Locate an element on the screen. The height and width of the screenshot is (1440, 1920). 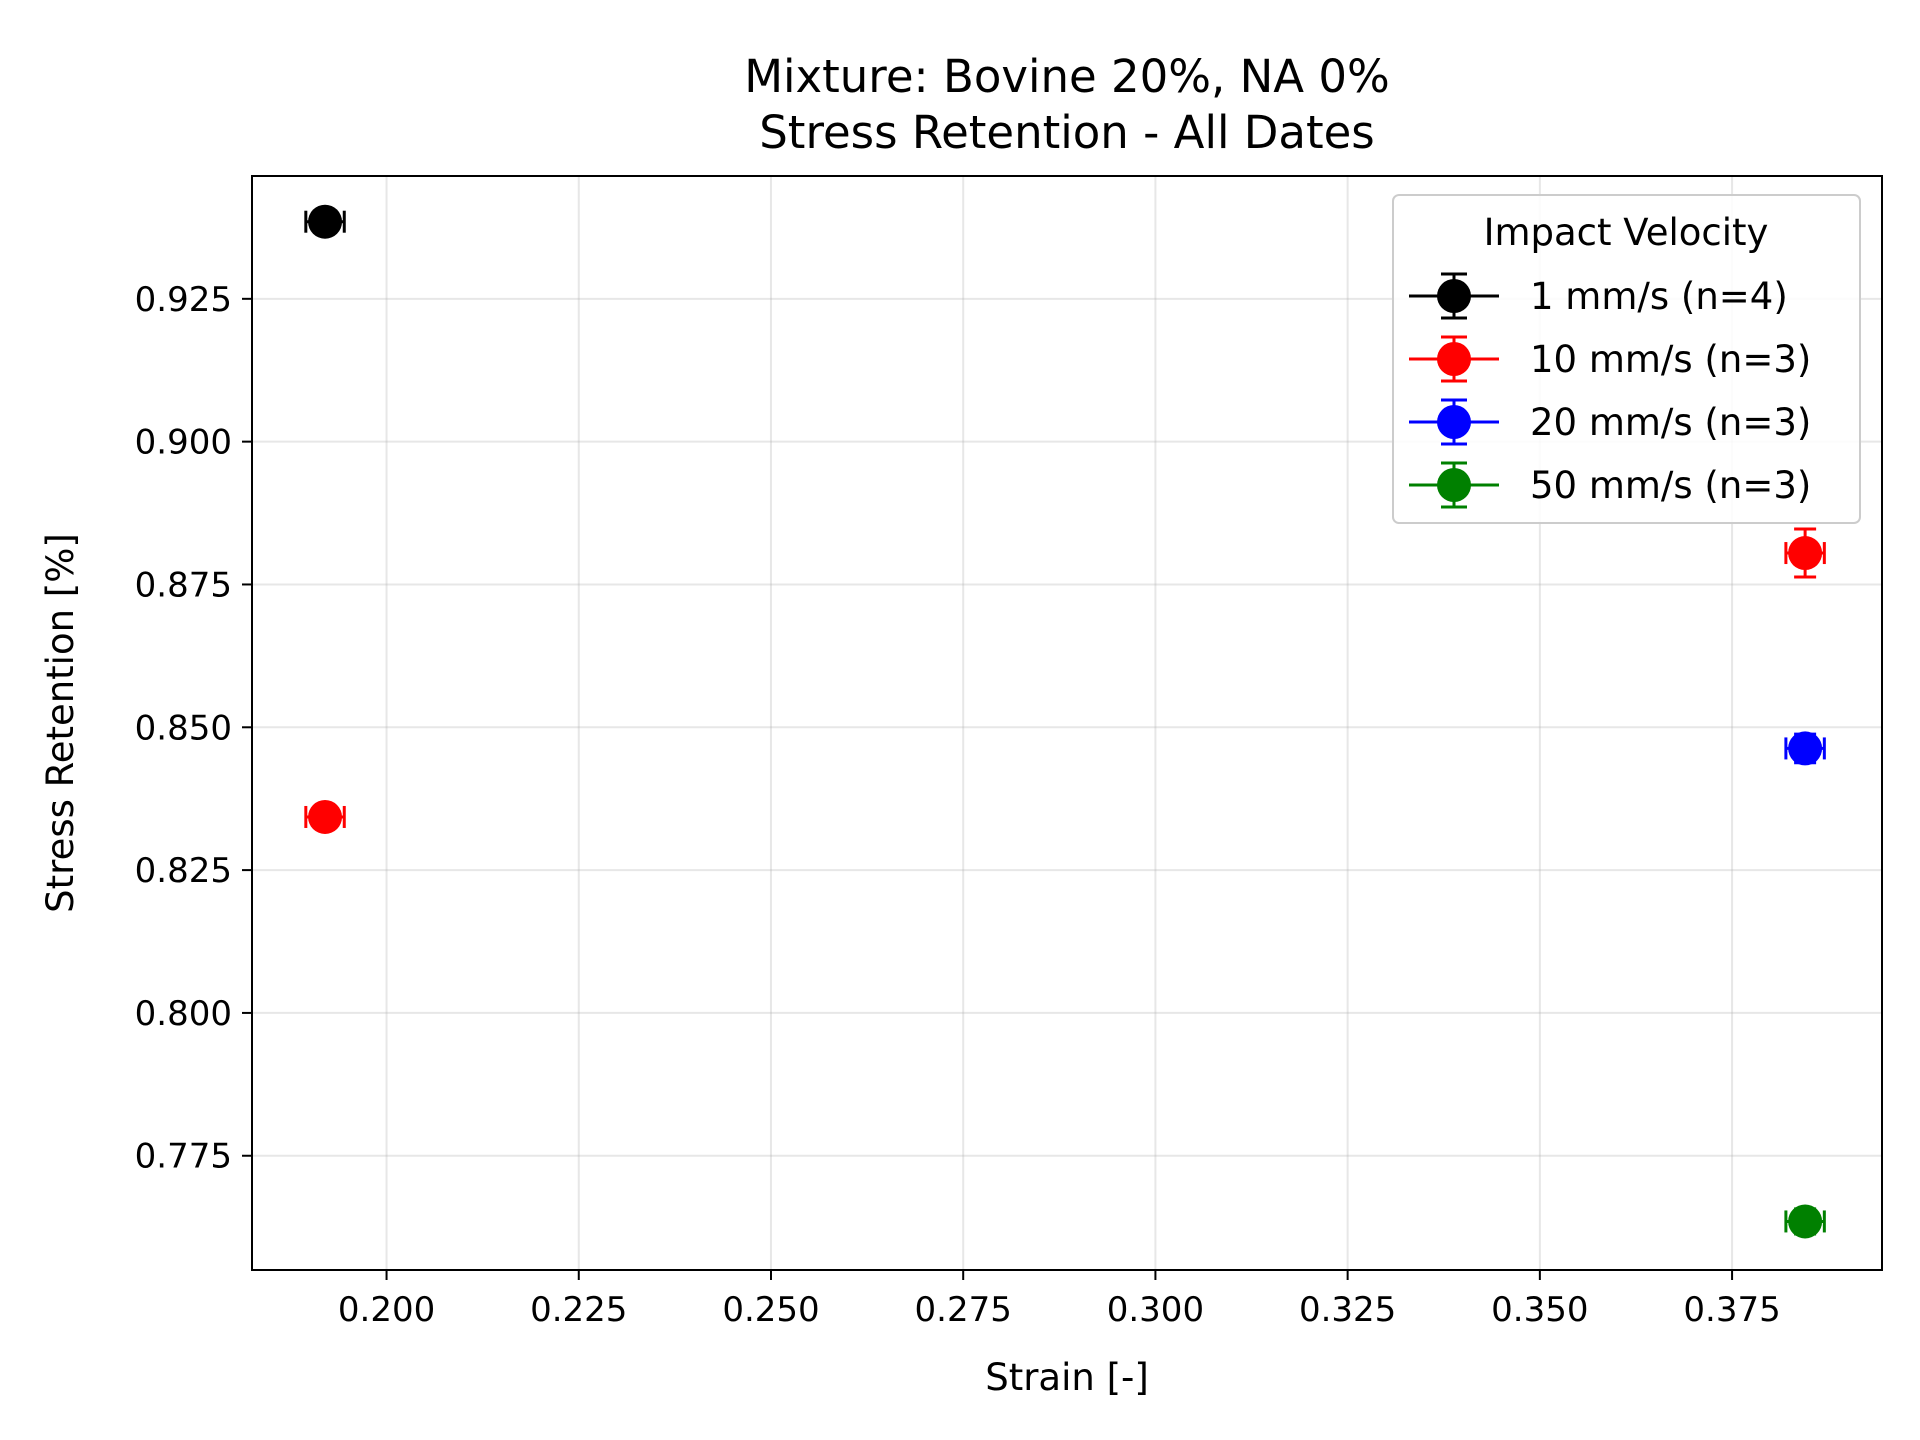
x-tick-label: 0.225 is located at coordinates (578, 1310).